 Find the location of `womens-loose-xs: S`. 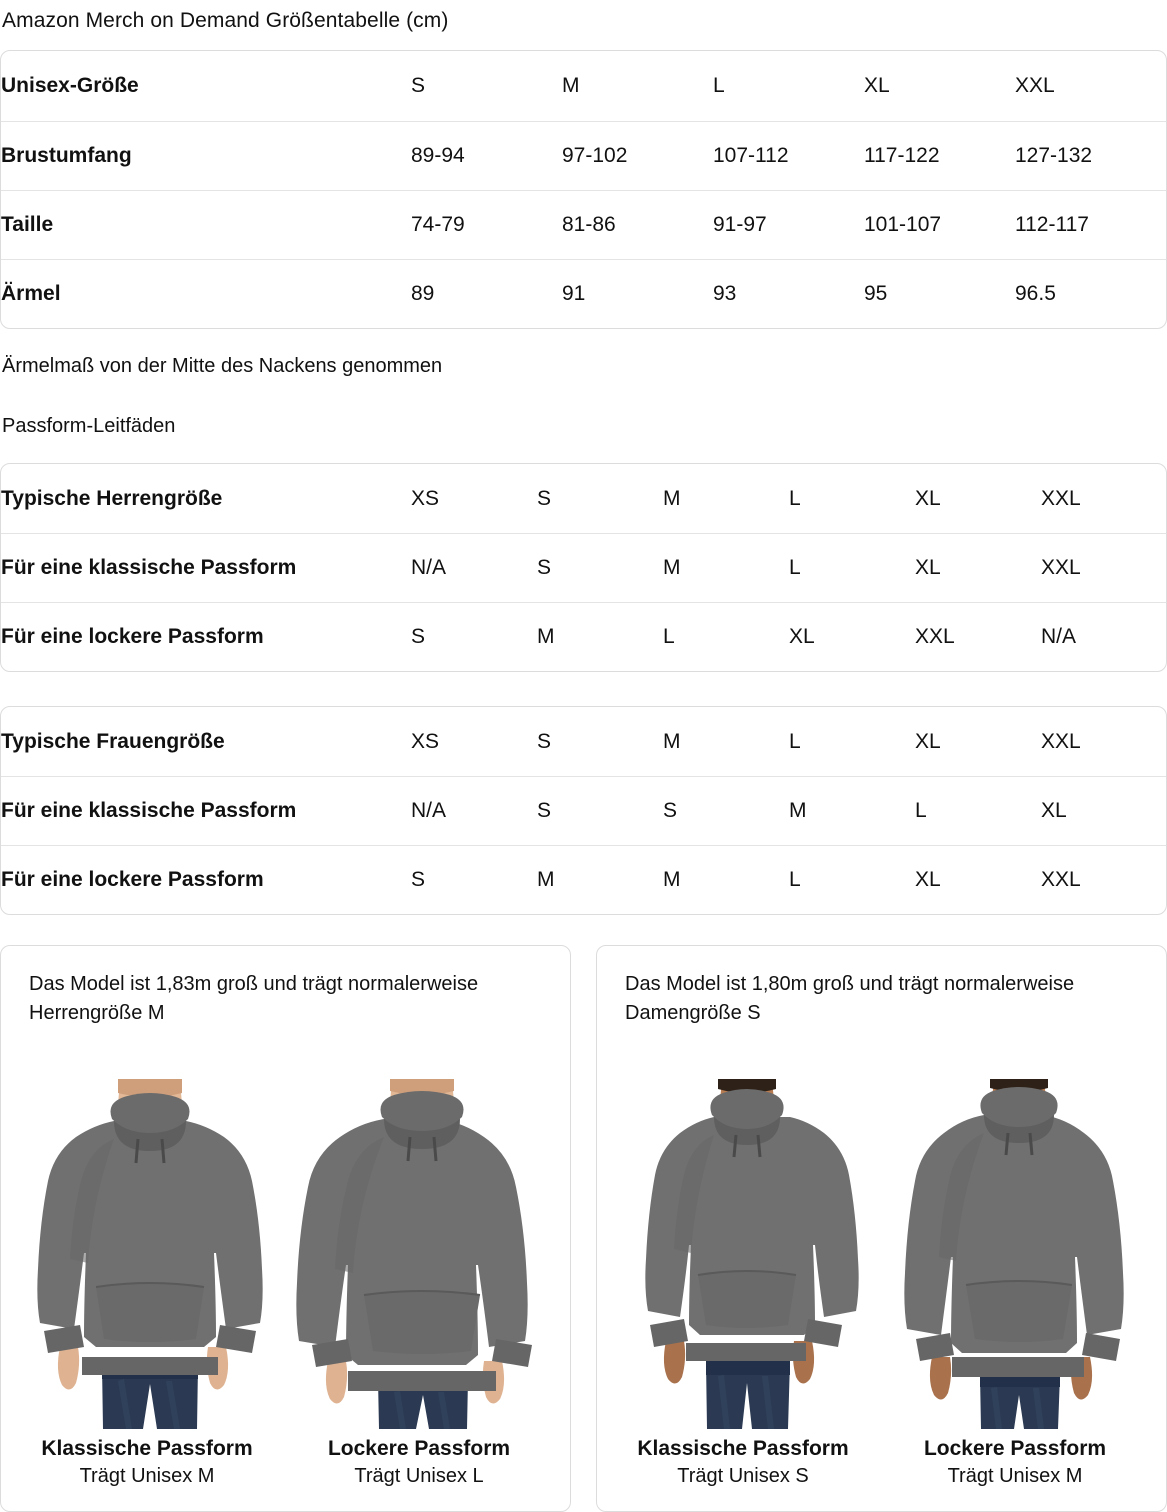

womens-loose-xs: S is located at coordinates (474, 879).